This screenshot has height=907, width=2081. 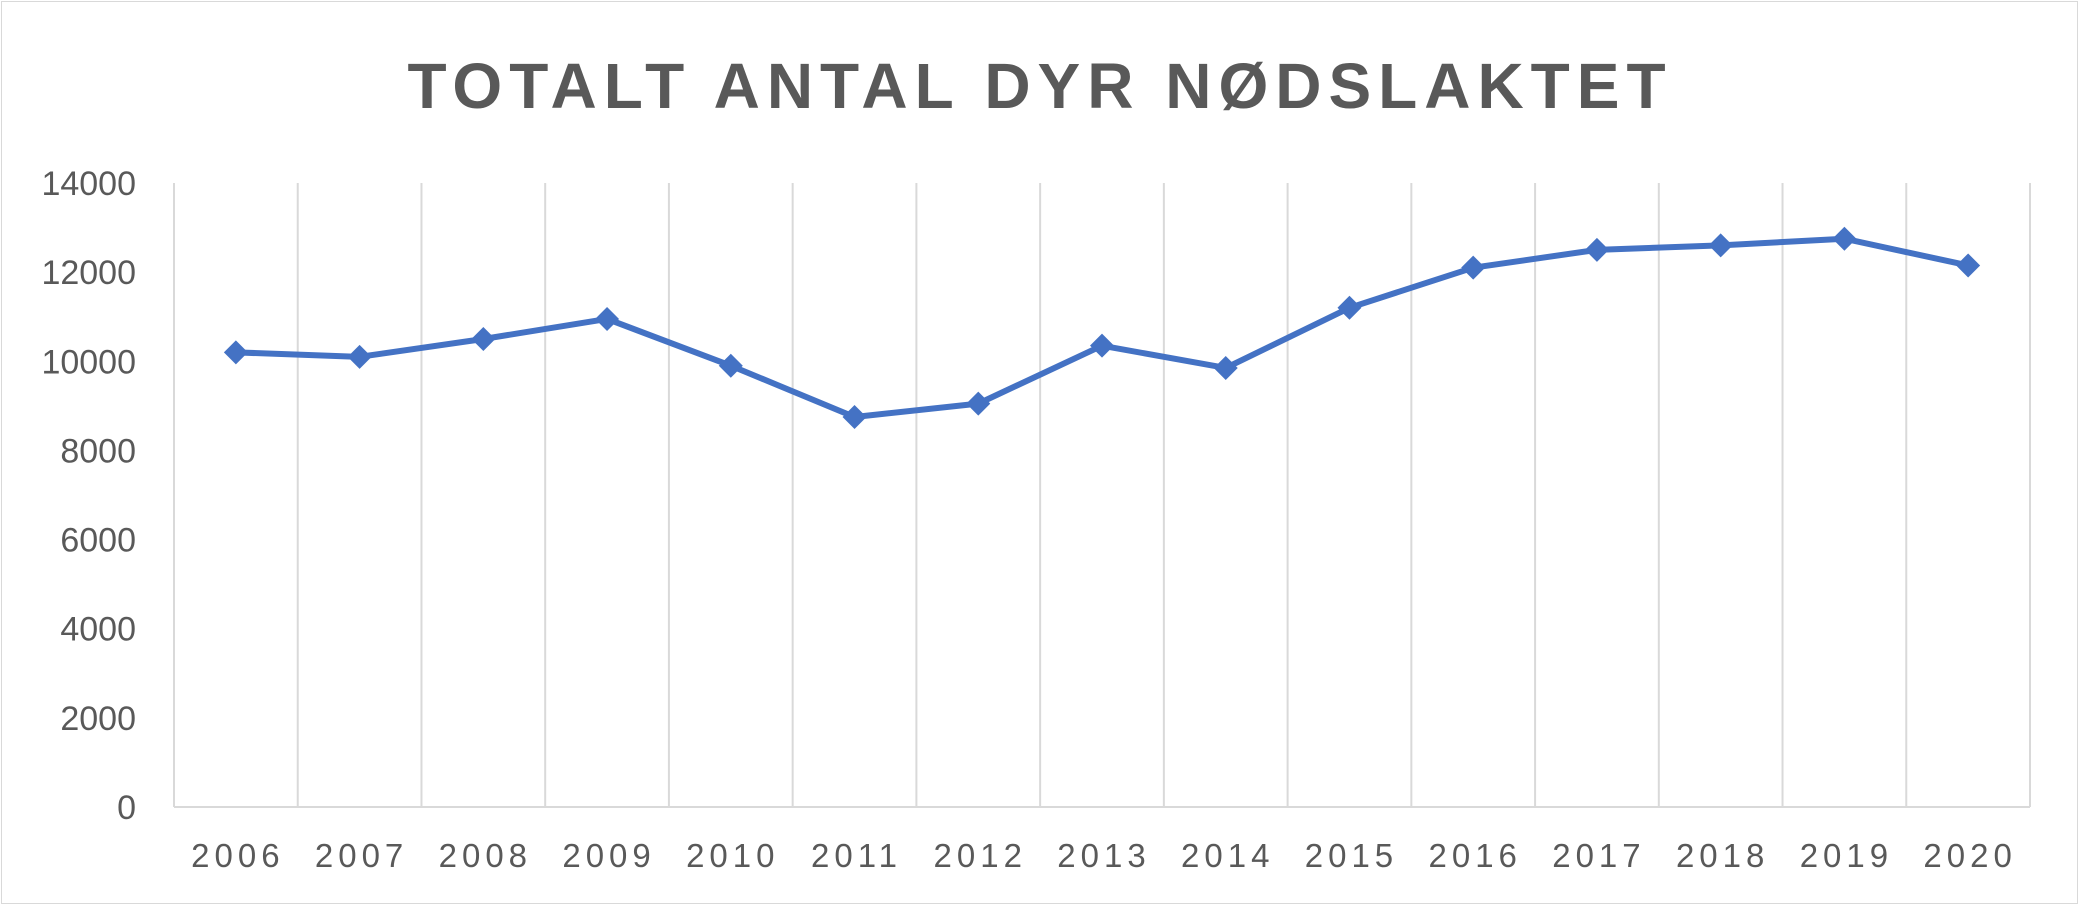 I want to click on y-tick-label: 10000, so click(x=88, y=362).